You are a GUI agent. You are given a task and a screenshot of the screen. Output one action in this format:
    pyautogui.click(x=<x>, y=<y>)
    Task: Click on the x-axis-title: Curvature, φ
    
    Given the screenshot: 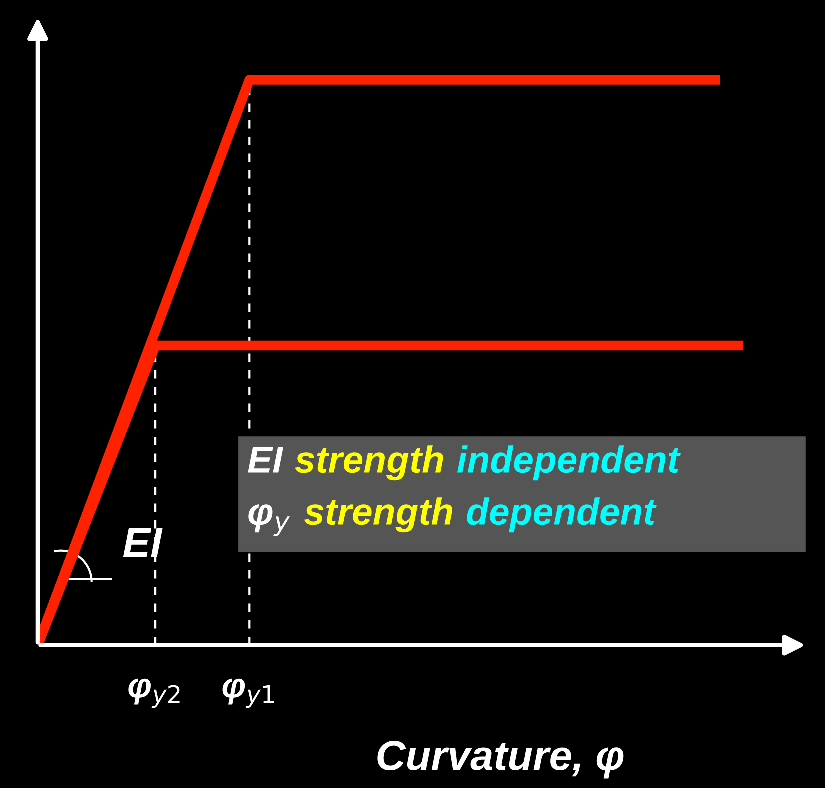 What is the action you would take?
    pyautogui.click(x=501, y=760)
    